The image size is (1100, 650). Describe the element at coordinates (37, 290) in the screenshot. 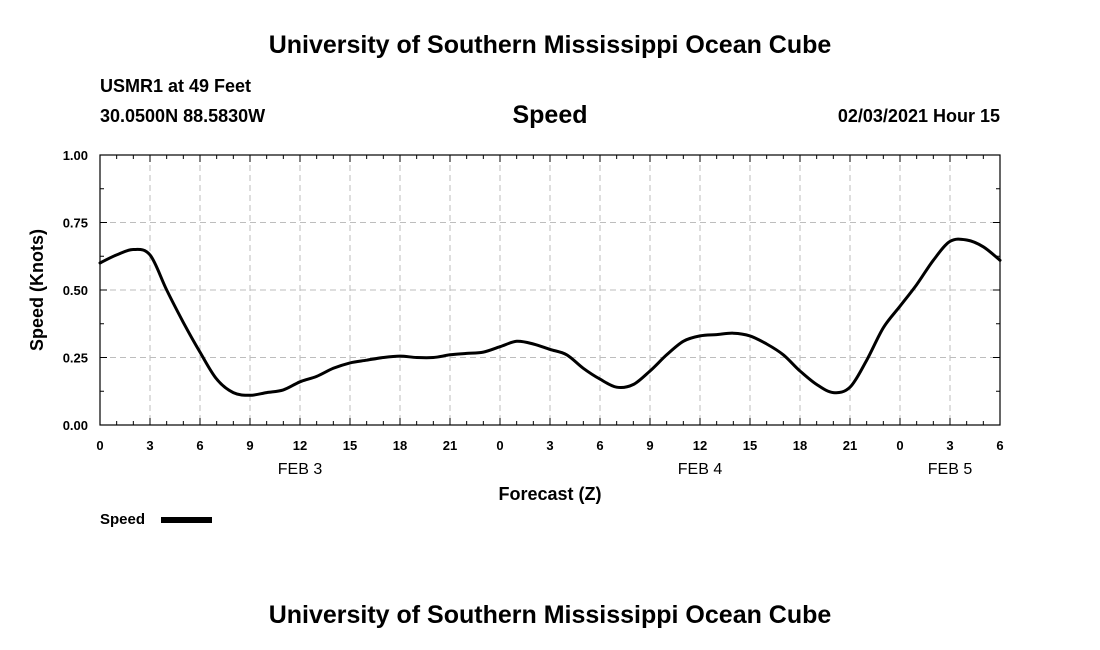

I see `y-axis-label: Speed (Knots)` at that location.